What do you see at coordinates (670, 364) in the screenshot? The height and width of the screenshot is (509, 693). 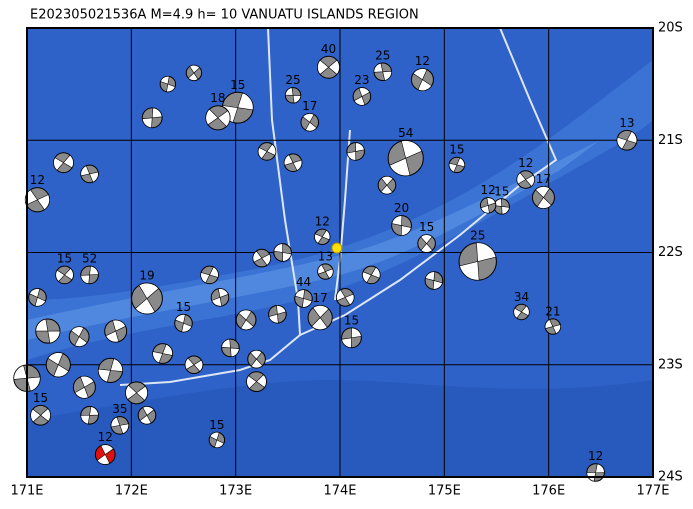 I see `lat-label: 23S` at bounding box center [670, 364].